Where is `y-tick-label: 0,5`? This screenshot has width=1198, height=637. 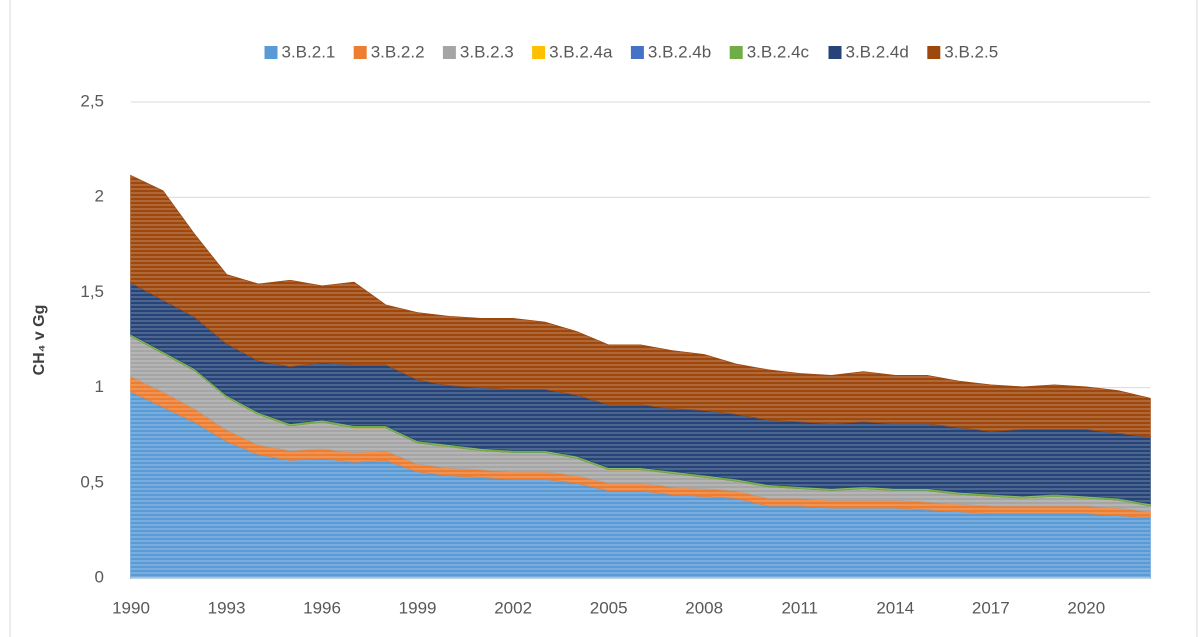 y-tick-label: 0,5 is located at coordinates (92, 481).